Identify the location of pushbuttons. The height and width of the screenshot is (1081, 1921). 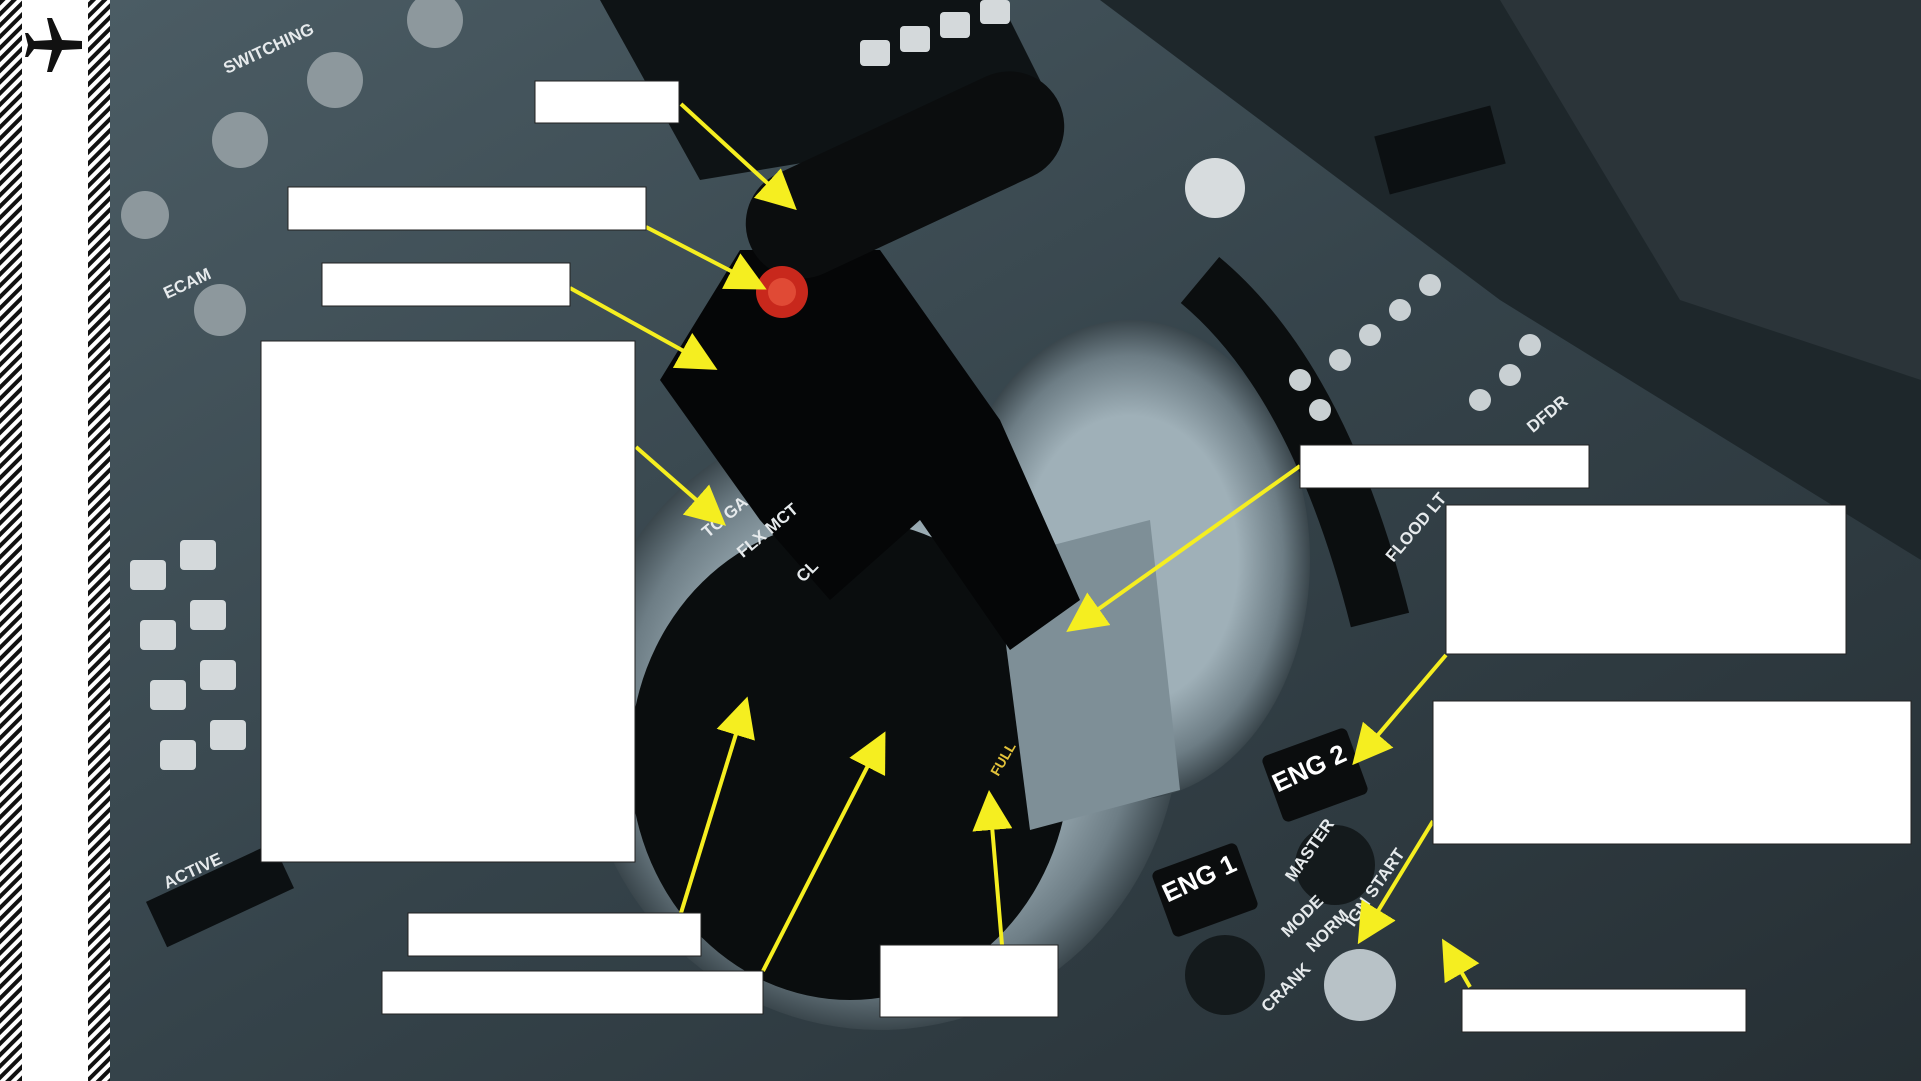
(1415, 347).